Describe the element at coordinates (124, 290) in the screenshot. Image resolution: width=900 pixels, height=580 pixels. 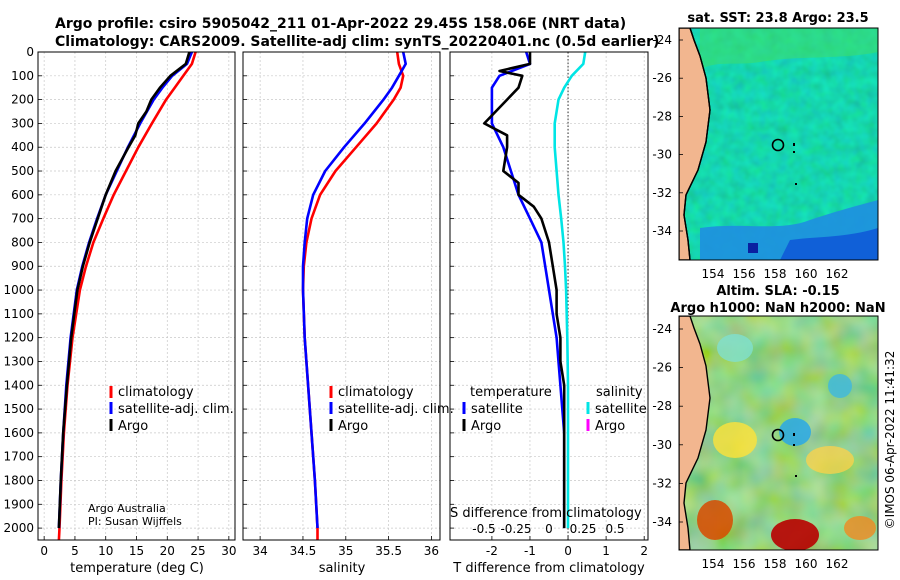
I see `series-line-argo` at that location.